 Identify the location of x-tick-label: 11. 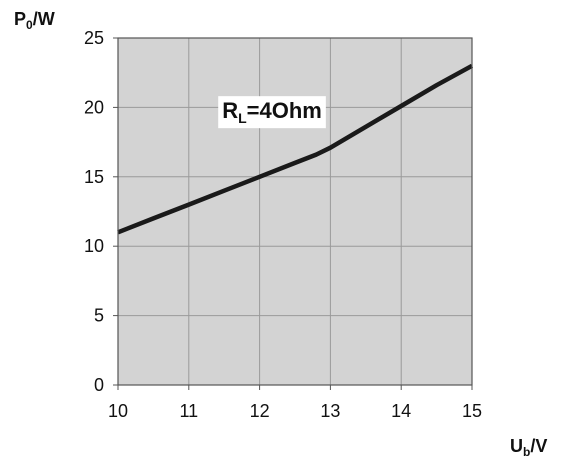
(188, 411).